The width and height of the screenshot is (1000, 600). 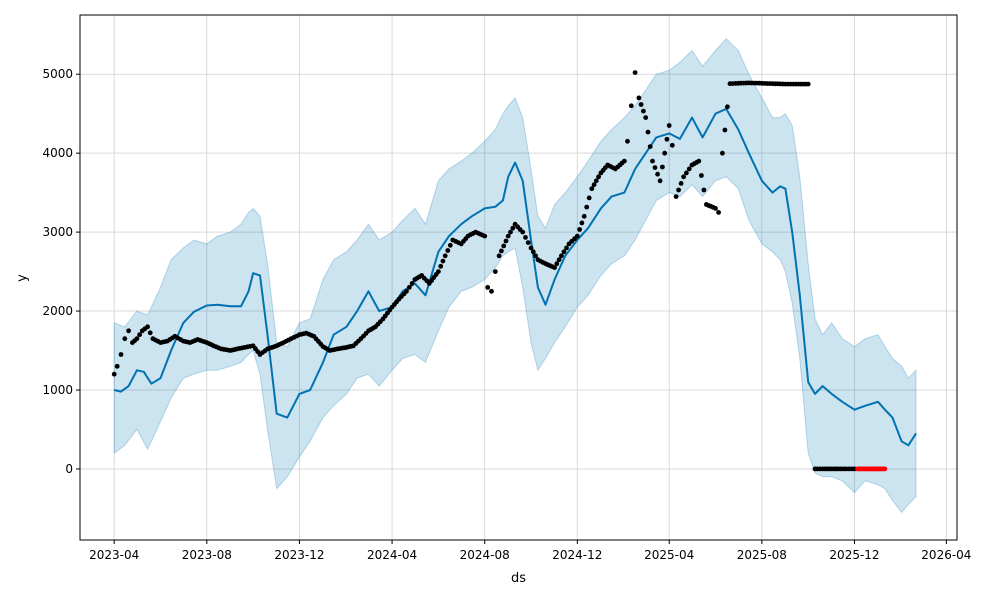 I want to click on x-tick-label: 2024-08, so click(x=485, y=555).